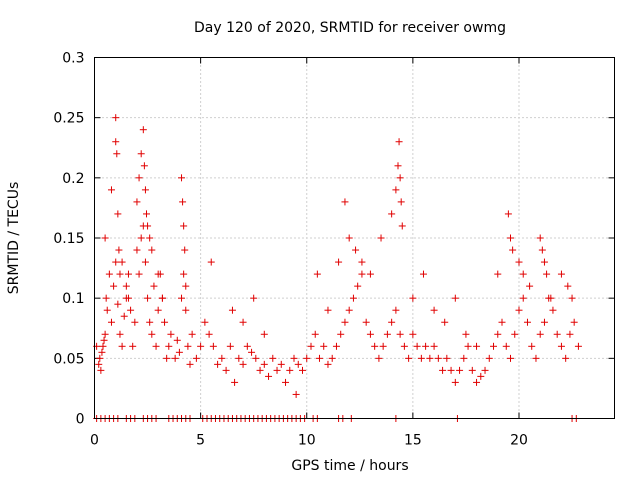 The image size is (640, 480). I want to click on x-tick-label: 5, so click(200, 441).